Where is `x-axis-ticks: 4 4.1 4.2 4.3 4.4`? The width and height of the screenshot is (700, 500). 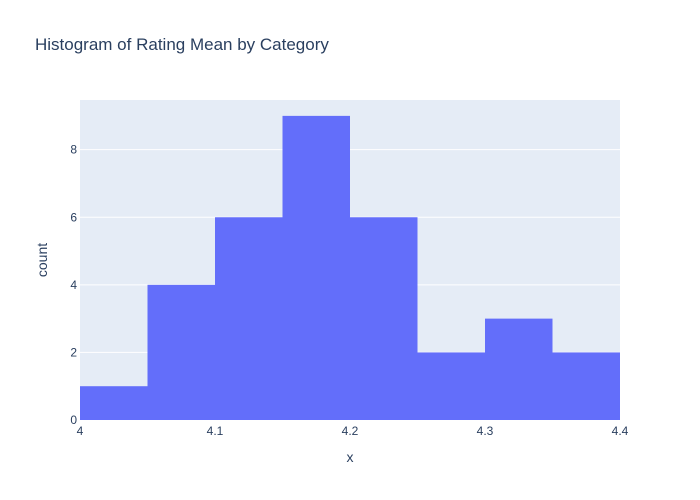
x-axis-ticks: 4 4.1 4.2 4.3 4.4 is located at coordinates (353, 431).